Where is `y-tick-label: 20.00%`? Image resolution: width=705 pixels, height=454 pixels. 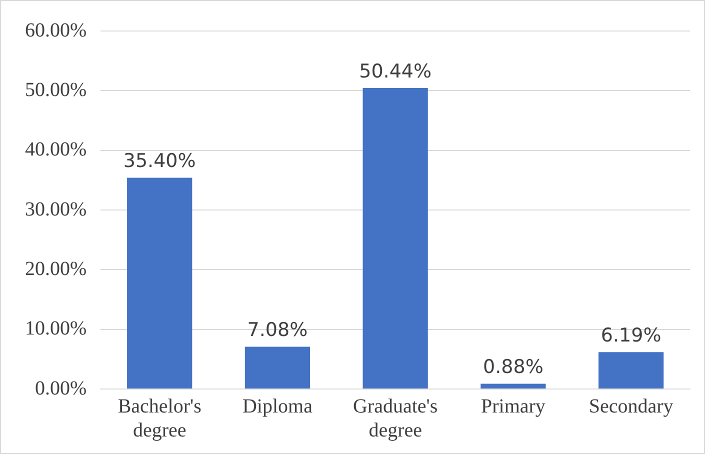
y-tick-label: 20.00% is located at coordinates (55, 269).